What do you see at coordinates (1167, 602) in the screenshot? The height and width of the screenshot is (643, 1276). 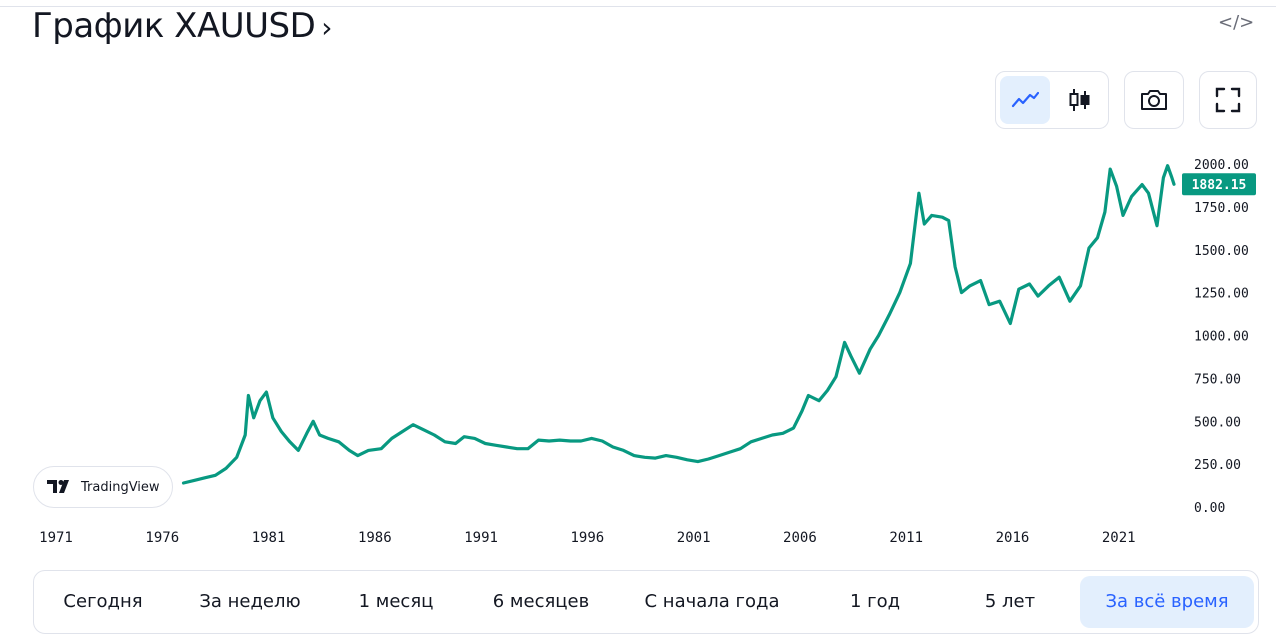 I see `range-all-time-button: За всё время` at bounding box center [1167, 602].